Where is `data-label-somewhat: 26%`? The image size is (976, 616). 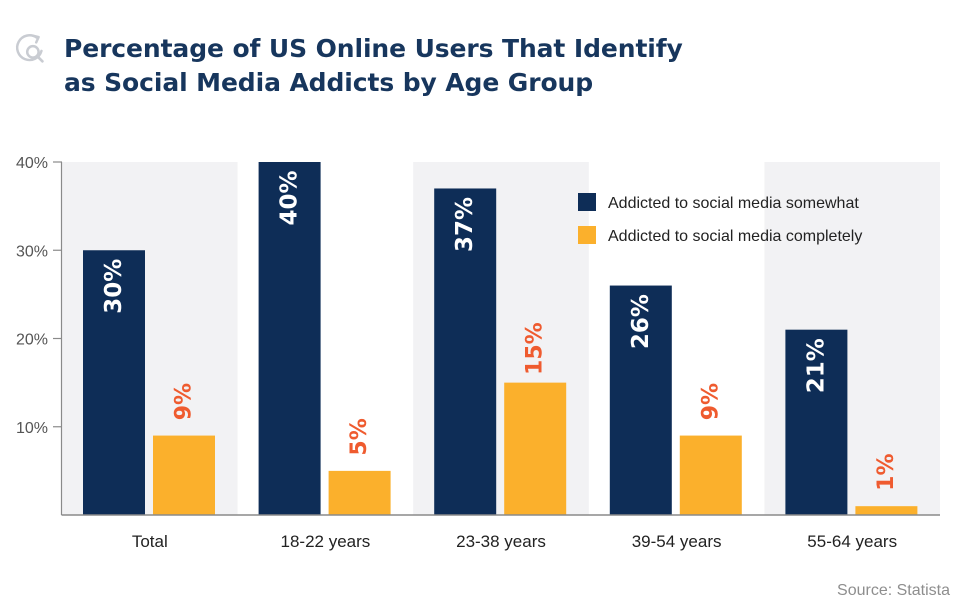
data-label-somewhat: 26% is located at coordinates (641, 321).